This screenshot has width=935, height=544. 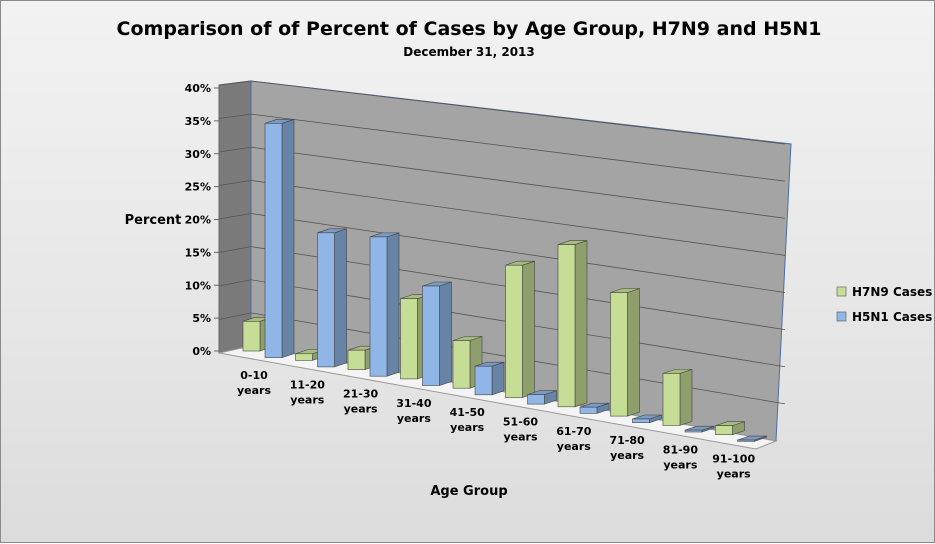 I want to click on y-tick-label: 20%, so click(x=198, y=220).